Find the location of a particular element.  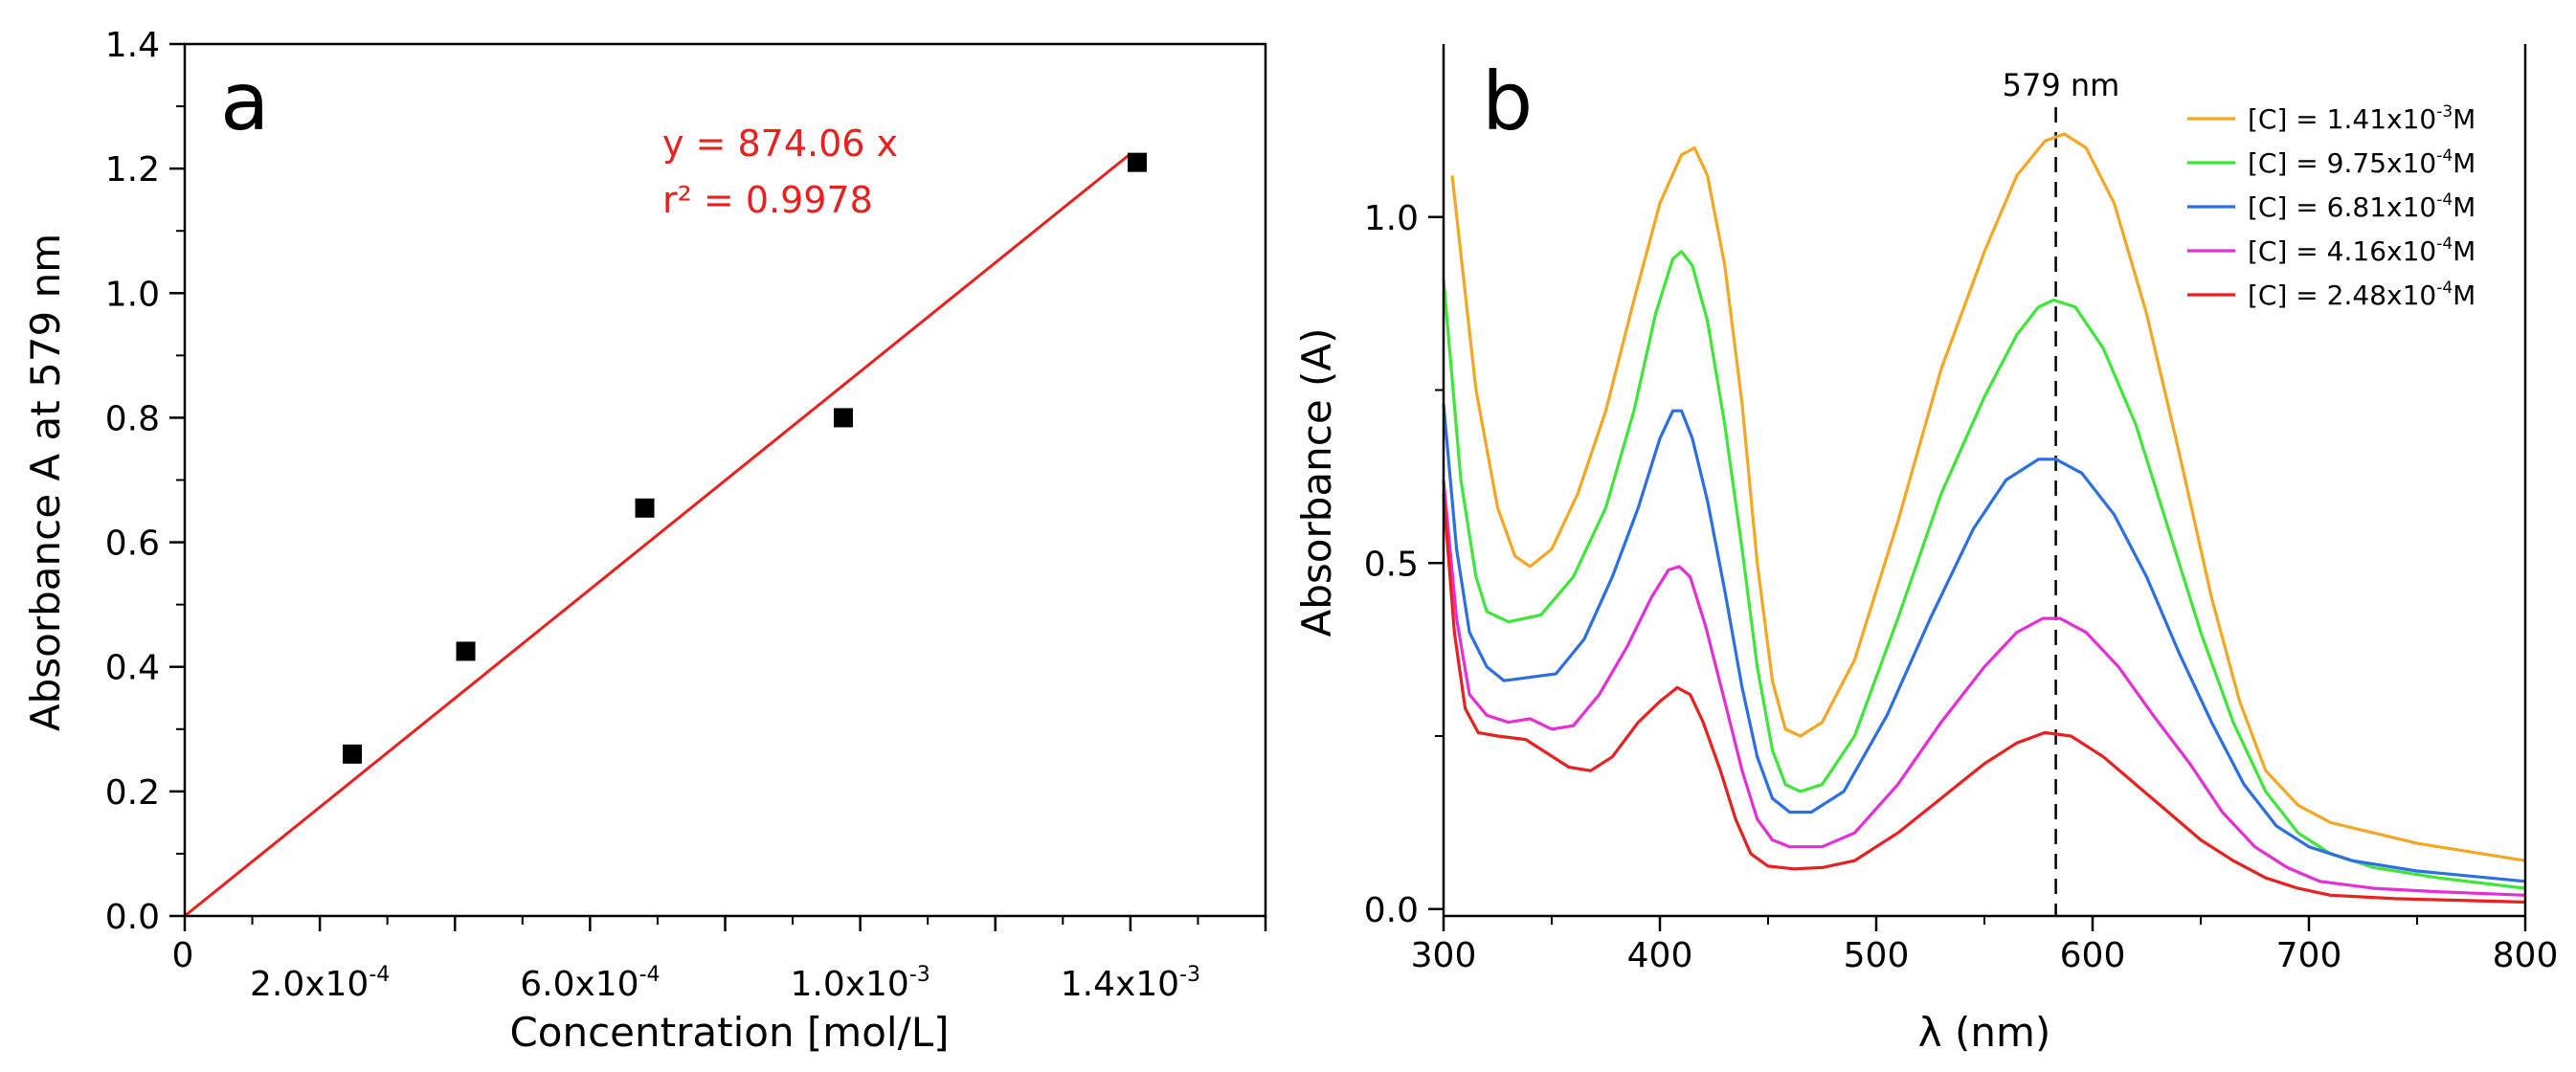

x-tick-label: 1.0x10⁻³ is located at coordinates (860, 983).